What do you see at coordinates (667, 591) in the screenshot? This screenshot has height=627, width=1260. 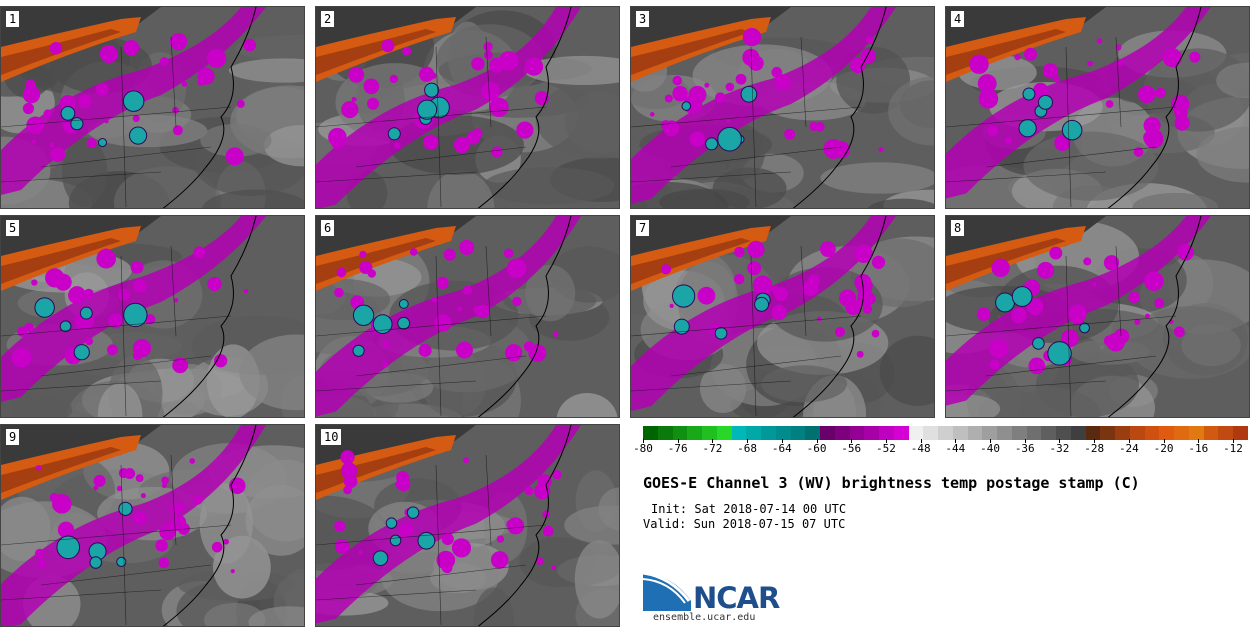 I see `ncar-logo-icon` at bounding box center [667, 591].